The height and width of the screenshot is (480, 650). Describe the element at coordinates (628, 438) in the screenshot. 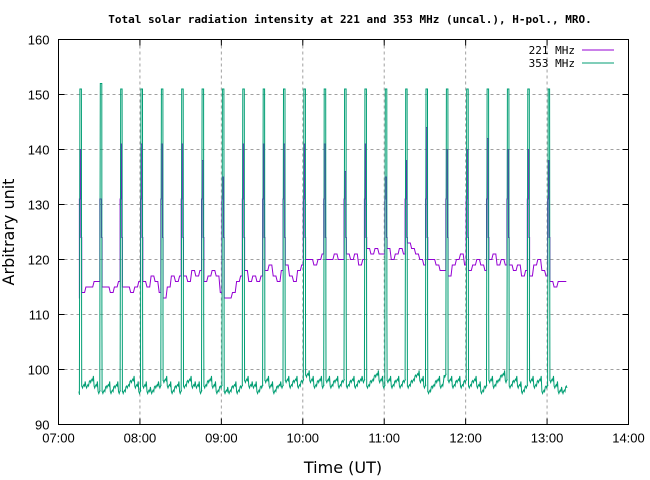

I see `x-tick-label: 14:00` at that location.